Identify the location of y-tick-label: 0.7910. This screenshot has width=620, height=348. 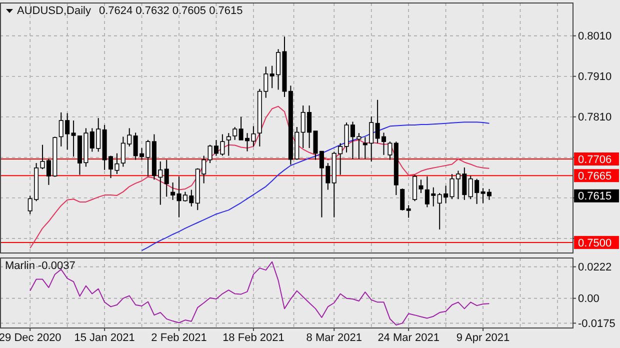
(595, 77).